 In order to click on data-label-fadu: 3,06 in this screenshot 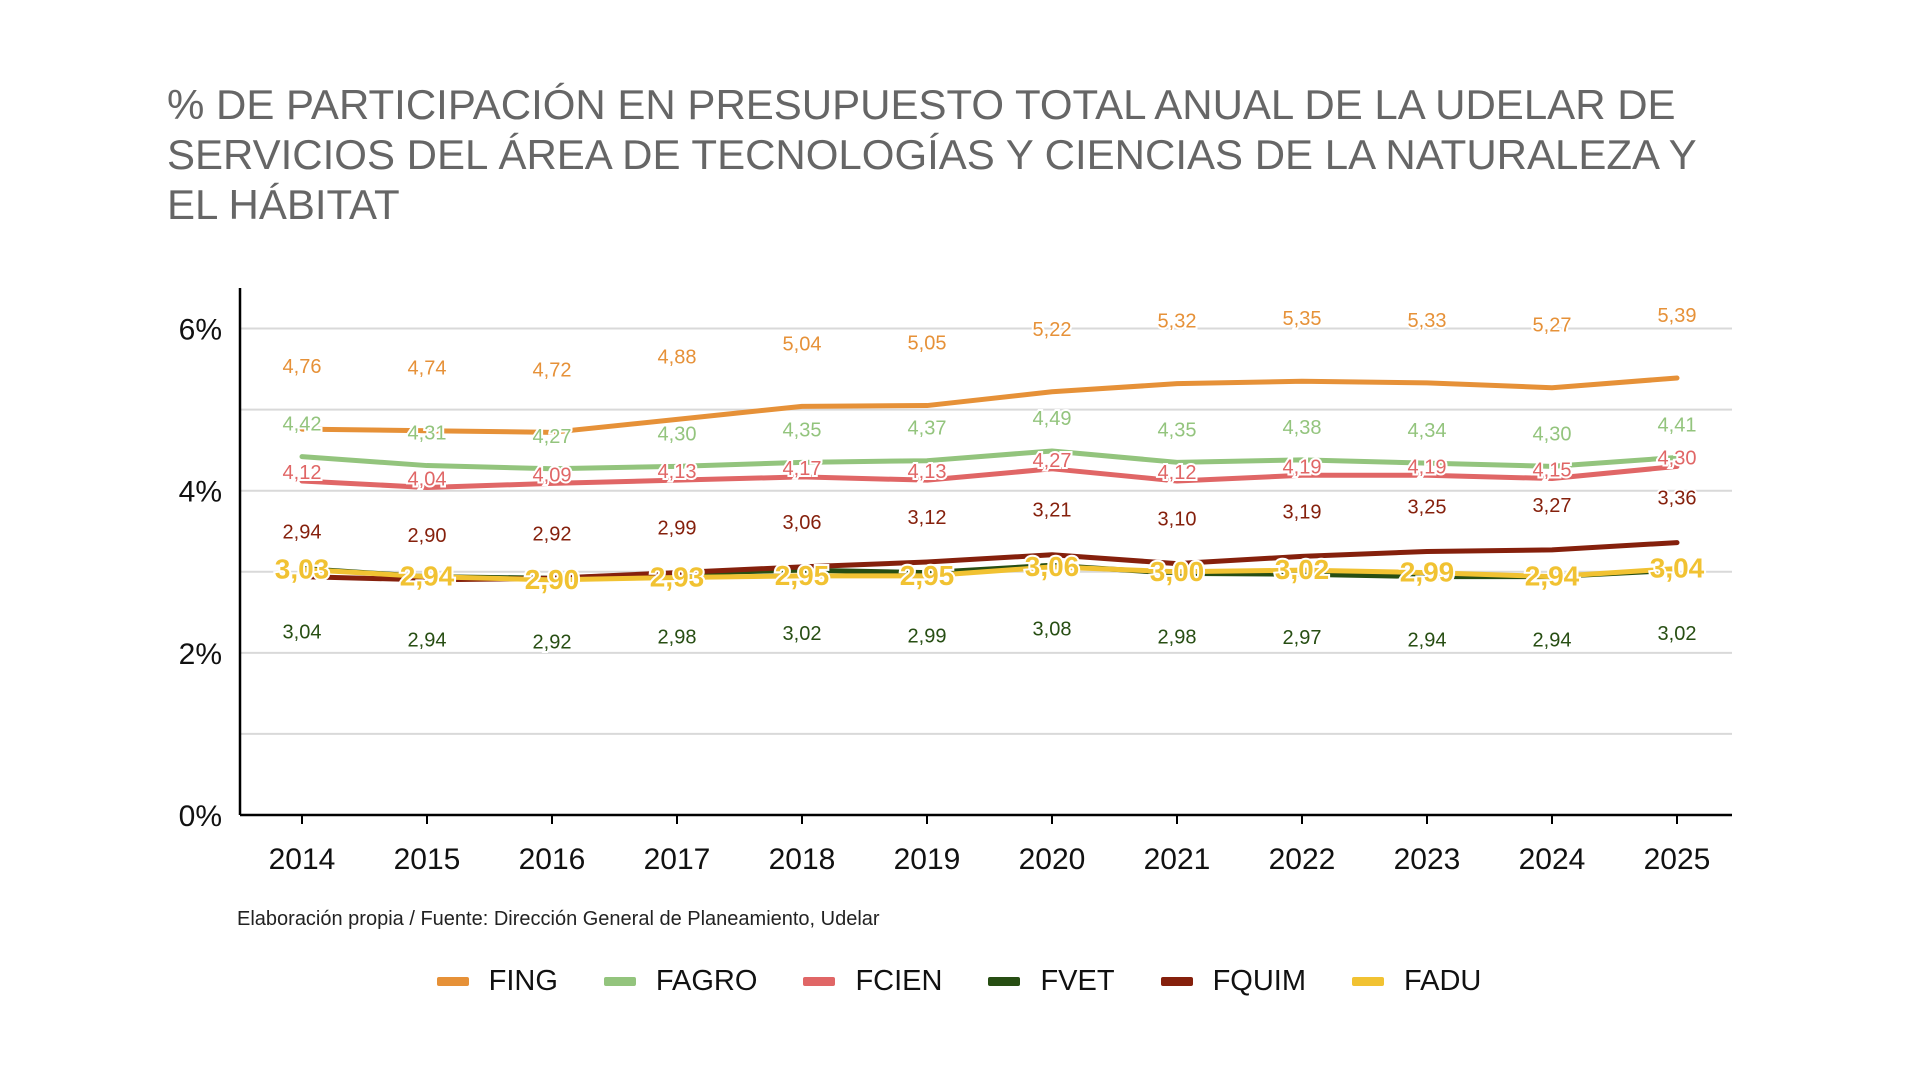, I will do `click(1052, 566)`.